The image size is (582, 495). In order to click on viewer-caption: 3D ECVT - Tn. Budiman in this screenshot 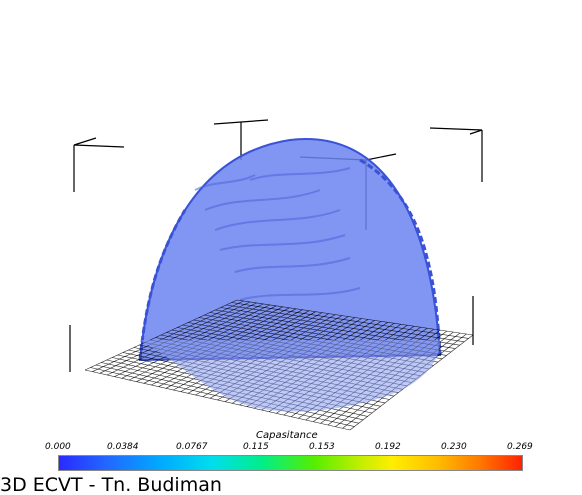, I will do `click(111, 484)`.